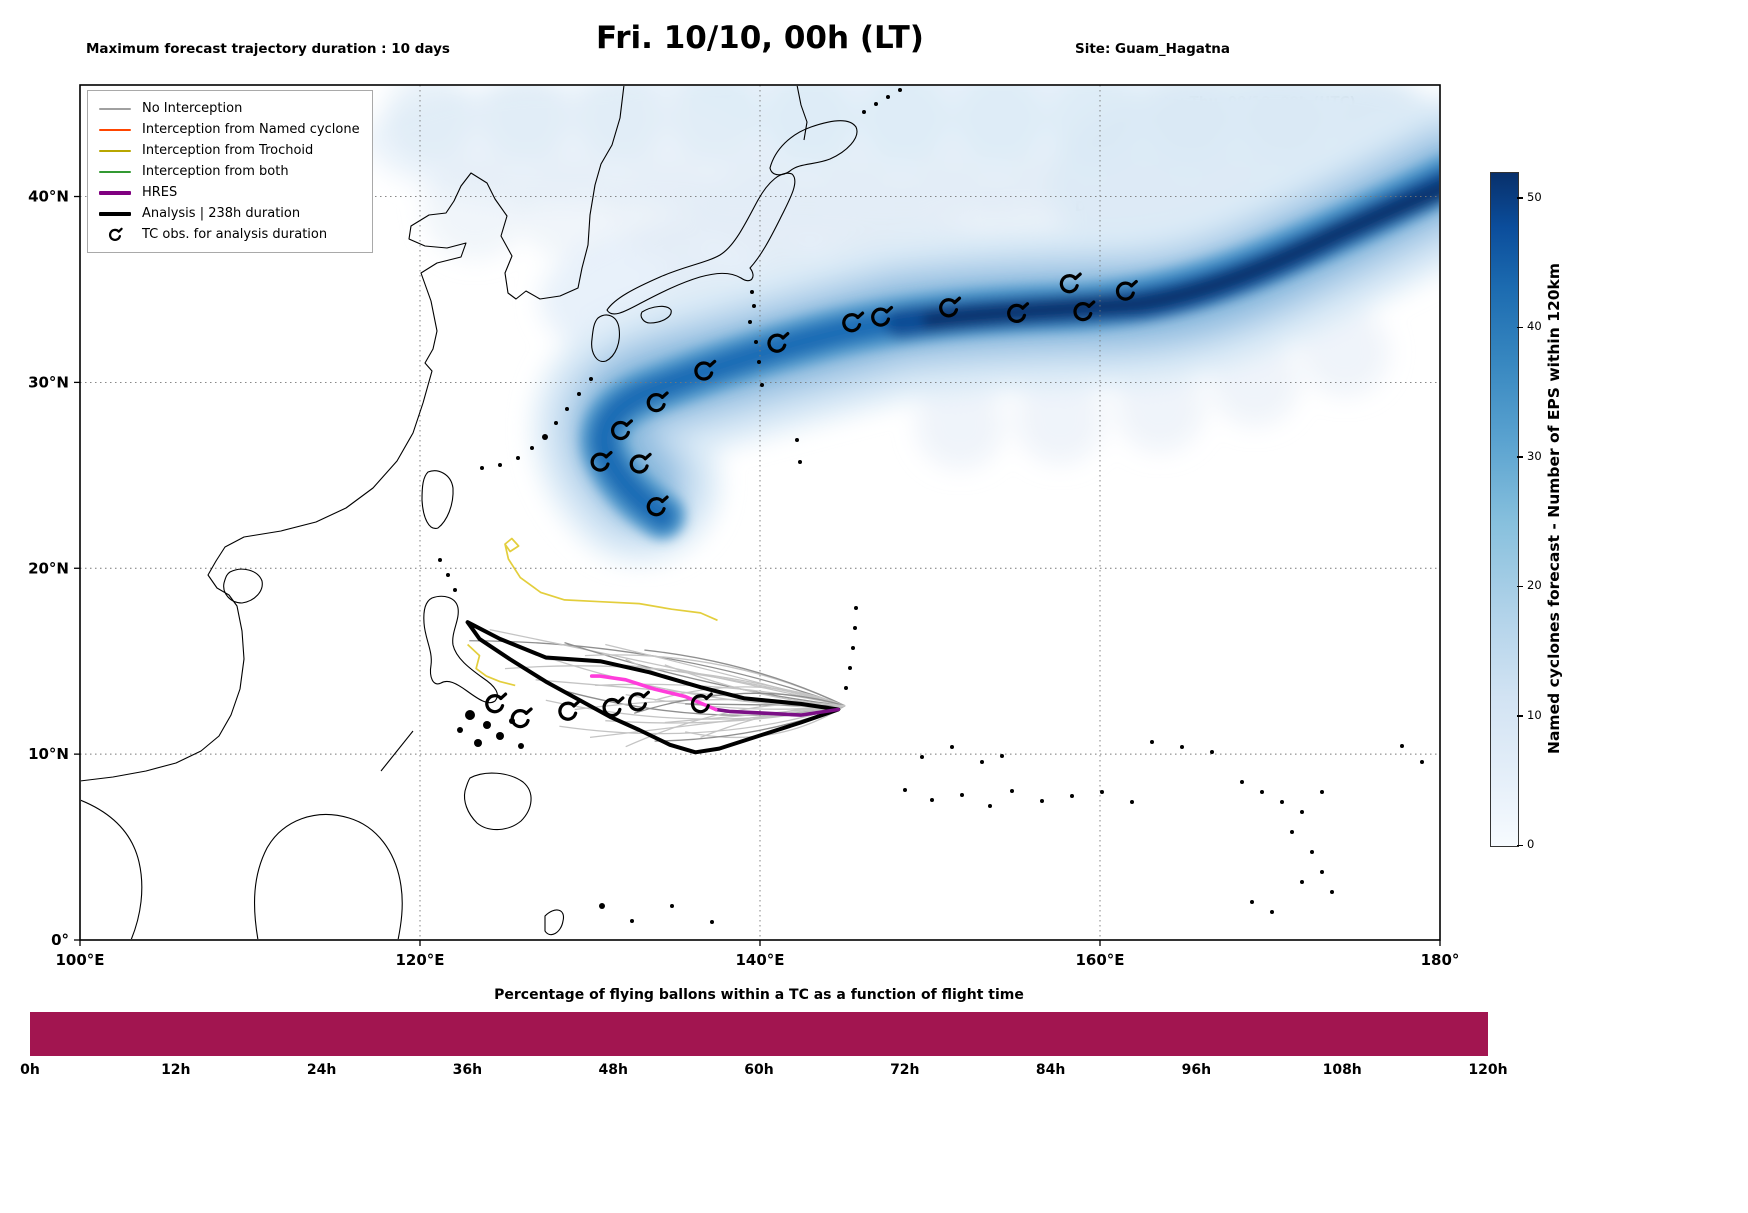 This screenshot has width=1748, height=1213. What do you see at coordinates (905, 1070) in the screenshot?
I see `flight-time-tick-label: 72h` at bounding box center [905, 1070].